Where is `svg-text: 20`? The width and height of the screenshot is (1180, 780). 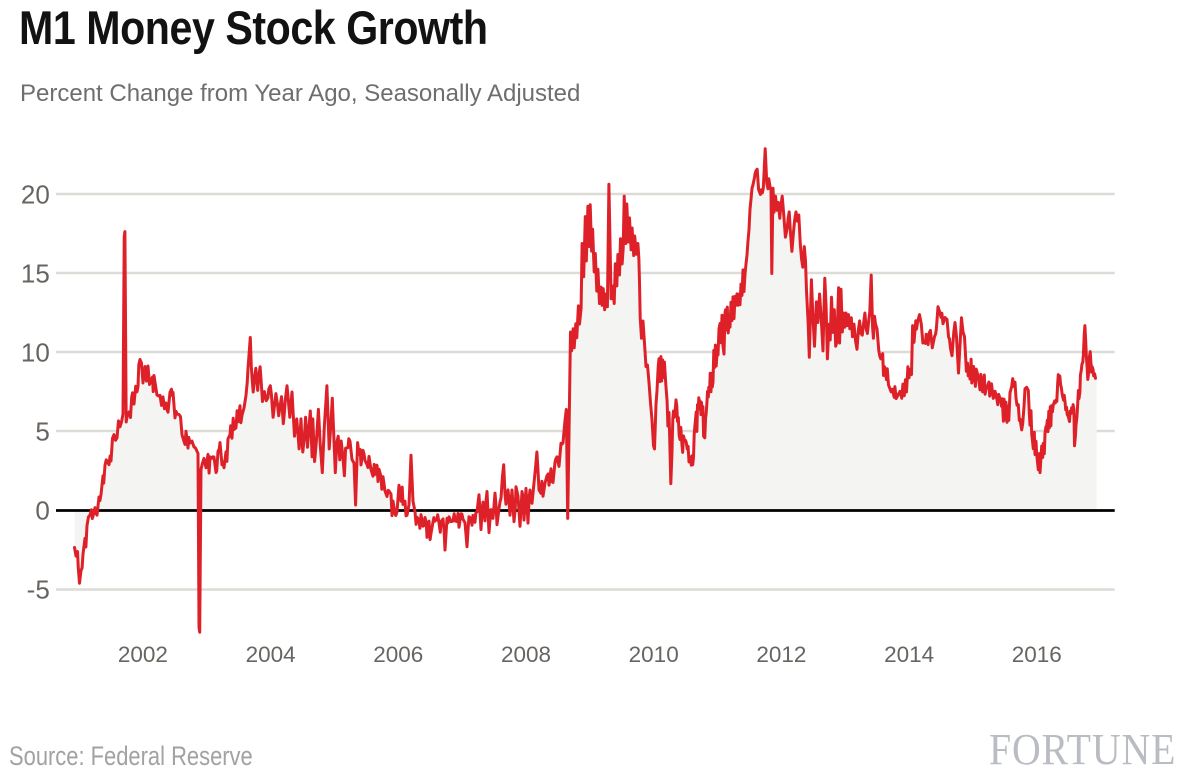
svg-text: 20 is located at coordinates (35, 194).